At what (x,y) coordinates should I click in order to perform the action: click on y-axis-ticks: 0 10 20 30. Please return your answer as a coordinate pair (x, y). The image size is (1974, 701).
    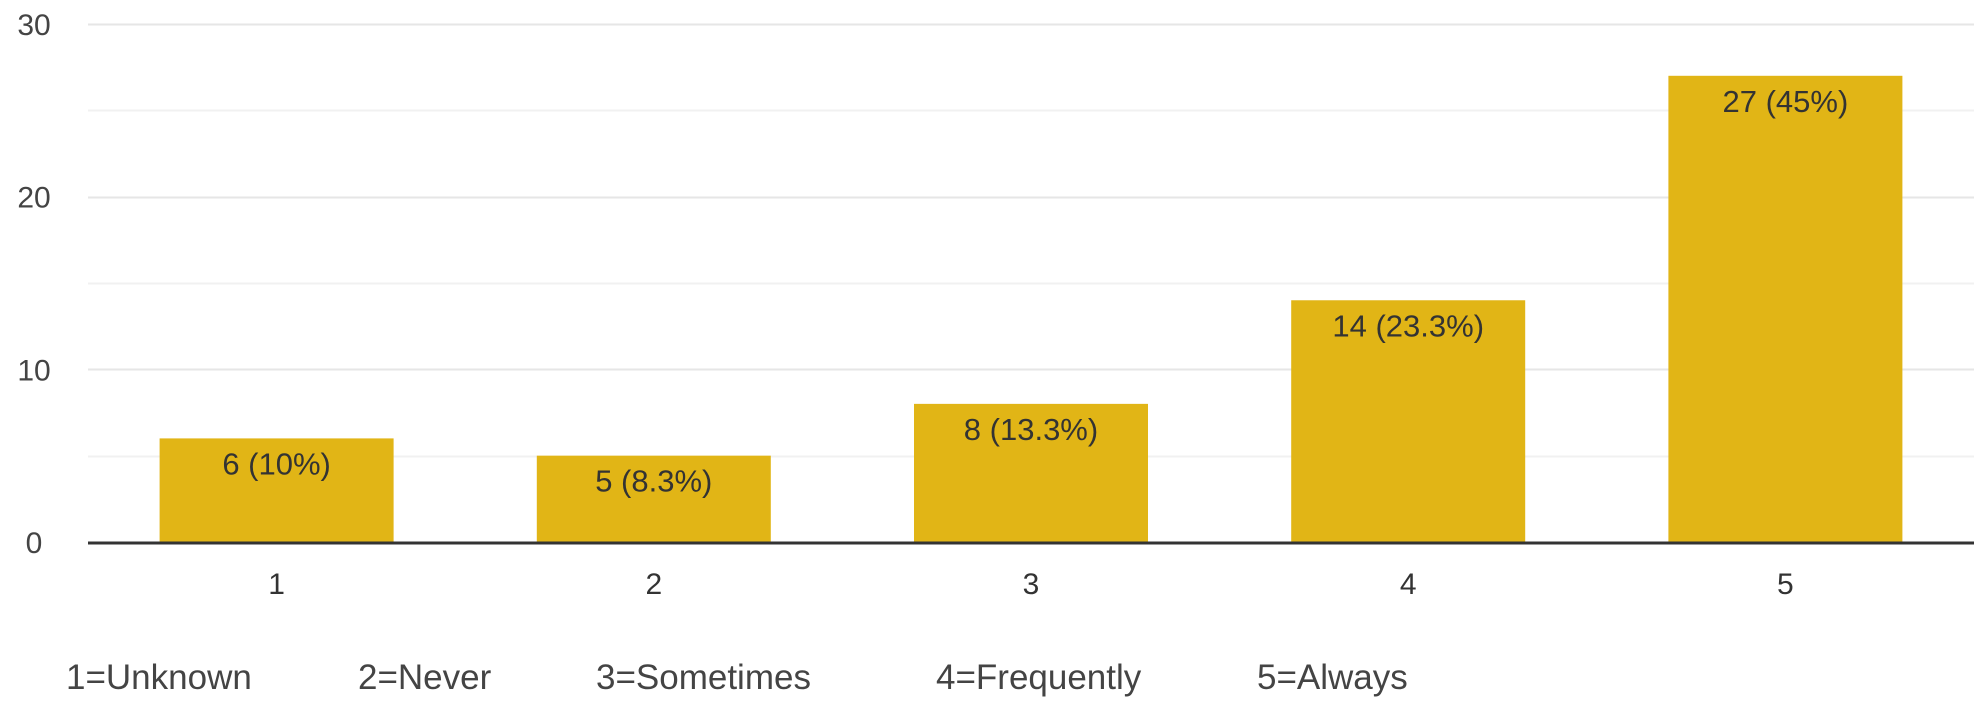
    Looking at the image, I should click on (33, 284).